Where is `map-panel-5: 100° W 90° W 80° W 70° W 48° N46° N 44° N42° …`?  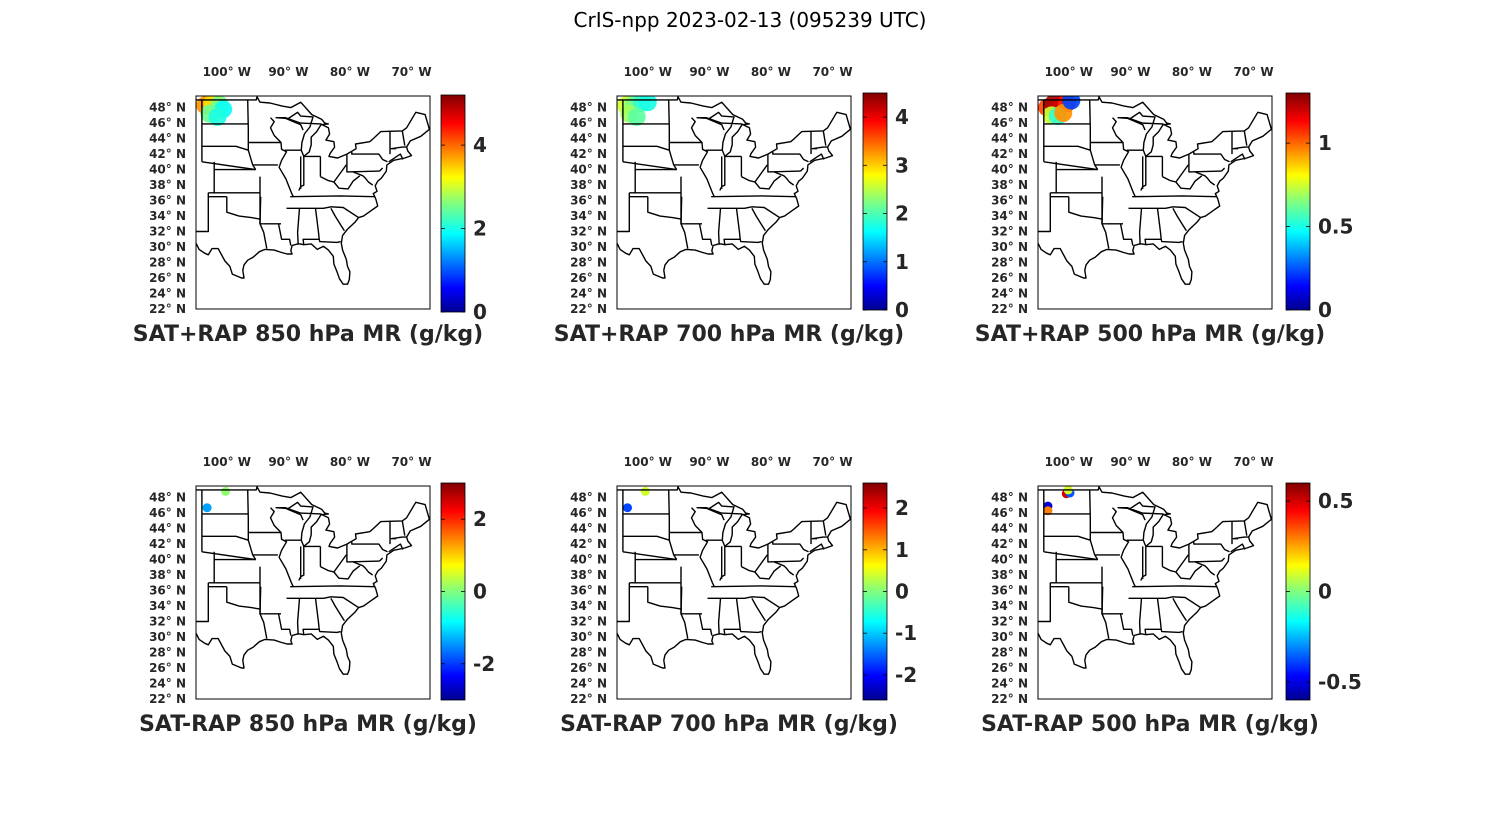 map-panel-5: 100° W 90° W 80° W 70° W 48° N46° N 44° N42° … is located at coordinates (738, 596).